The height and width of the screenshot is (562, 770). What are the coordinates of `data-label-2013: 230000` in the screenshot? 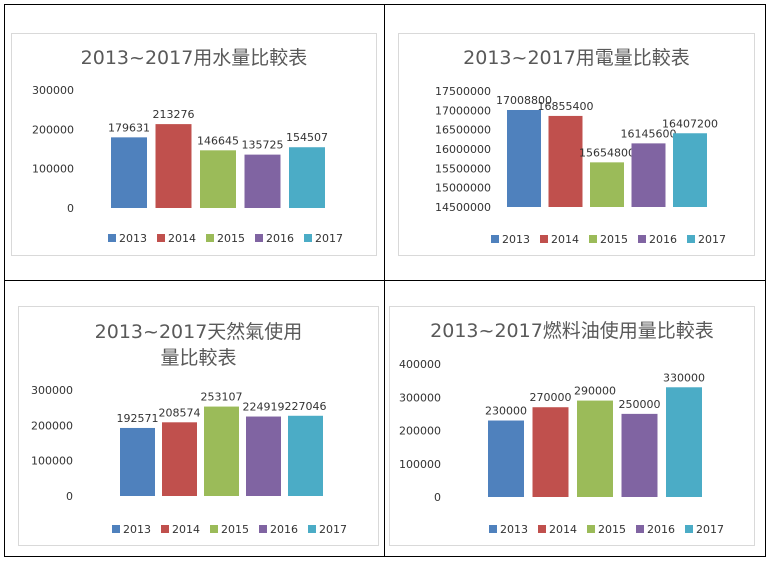 It's located at (506, 411).